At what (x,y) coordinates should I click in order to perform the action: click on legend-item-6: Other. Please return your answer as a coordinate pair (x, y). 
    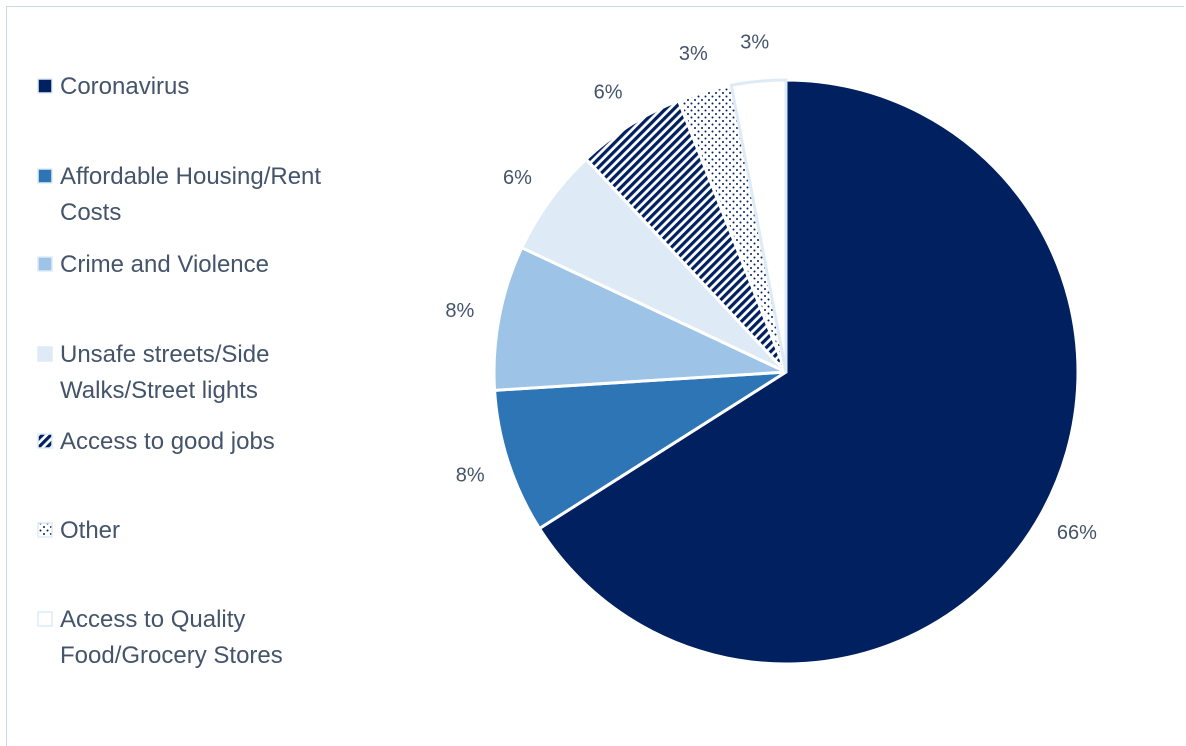
    Looking at the image, I should click on (78, 530).